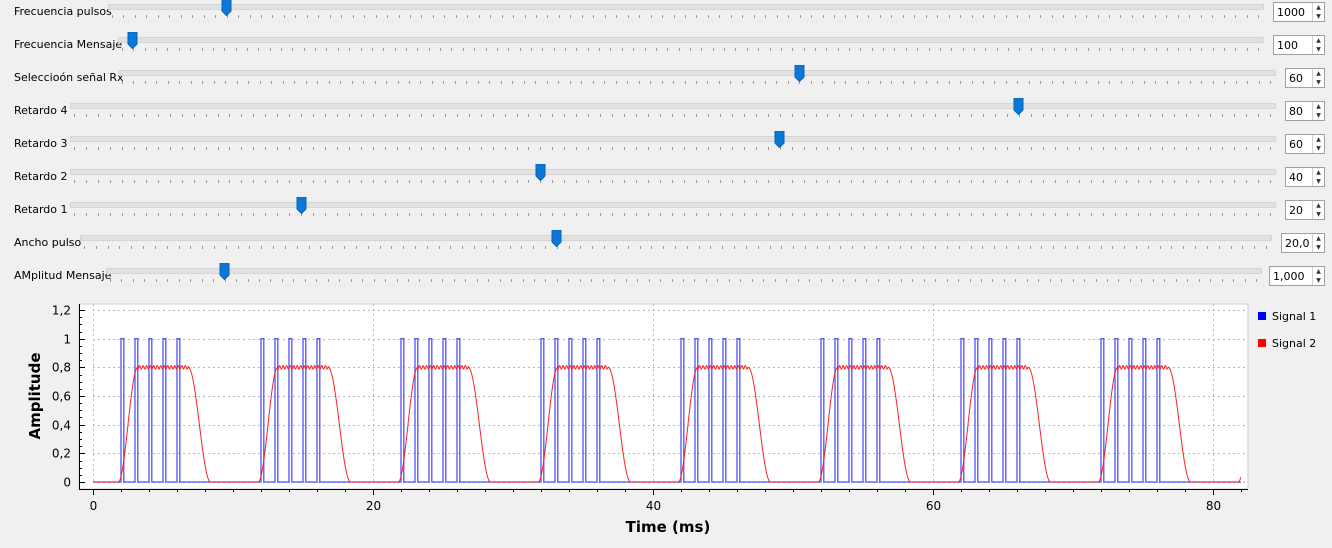 Image resolution: width=1332 pixels, height=548 pixels. What do you see at coordinates (35, 395) in the screenshot?
I see `y-axis-label: Amplitude` at bounding box center [35, 395].